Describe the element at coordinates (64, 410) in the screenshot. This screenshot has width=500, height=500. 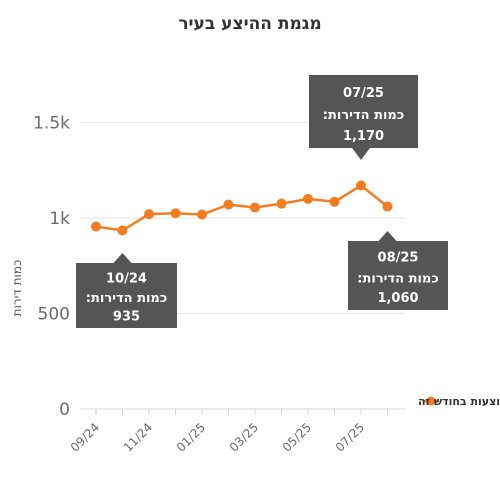
I see `y-tick-label: 0` at that location.